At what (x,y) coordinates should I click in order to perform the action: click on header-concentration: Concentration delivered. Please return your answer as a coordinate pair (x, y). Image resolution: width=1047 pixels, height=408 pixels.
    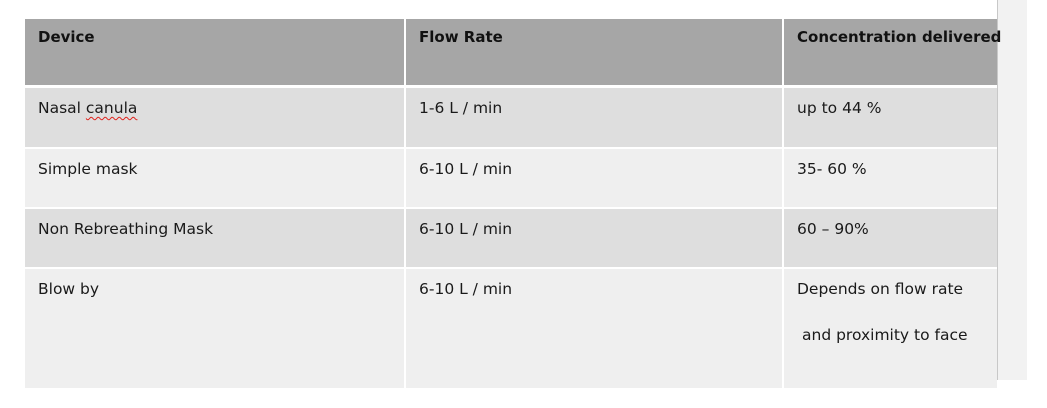
    Looking at the image, I should click on (892, 53).